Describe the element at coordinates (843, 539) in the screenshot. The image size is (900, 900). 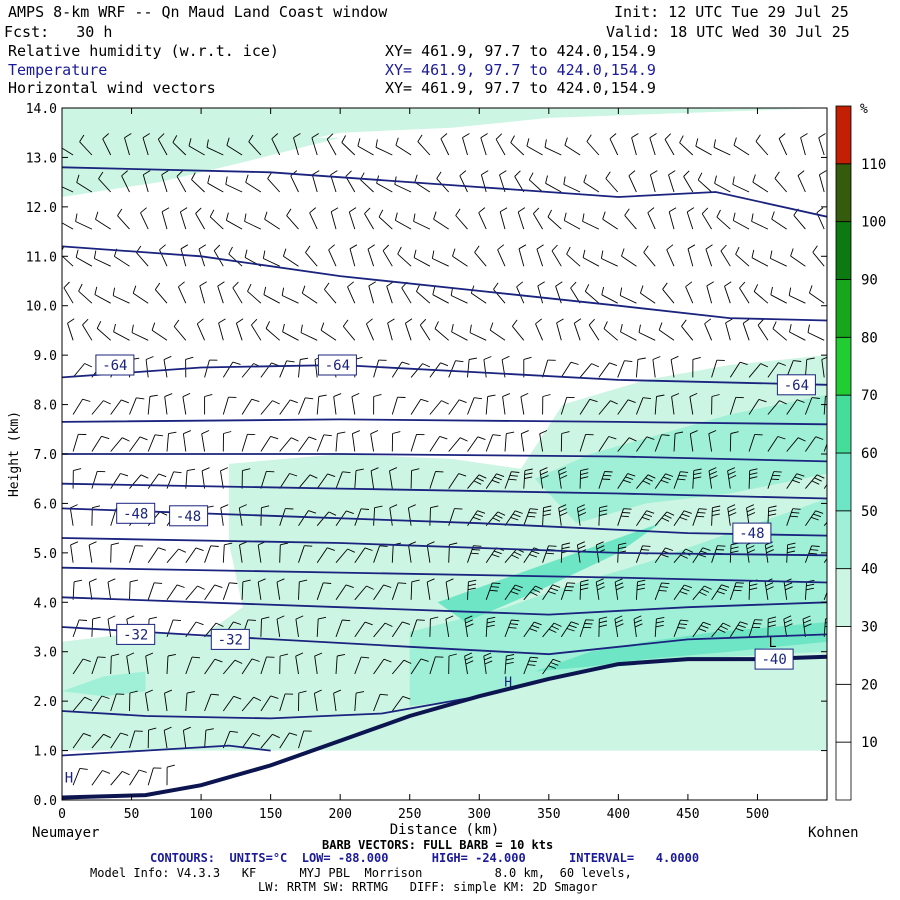
I see `colorbar-segment` at that location.